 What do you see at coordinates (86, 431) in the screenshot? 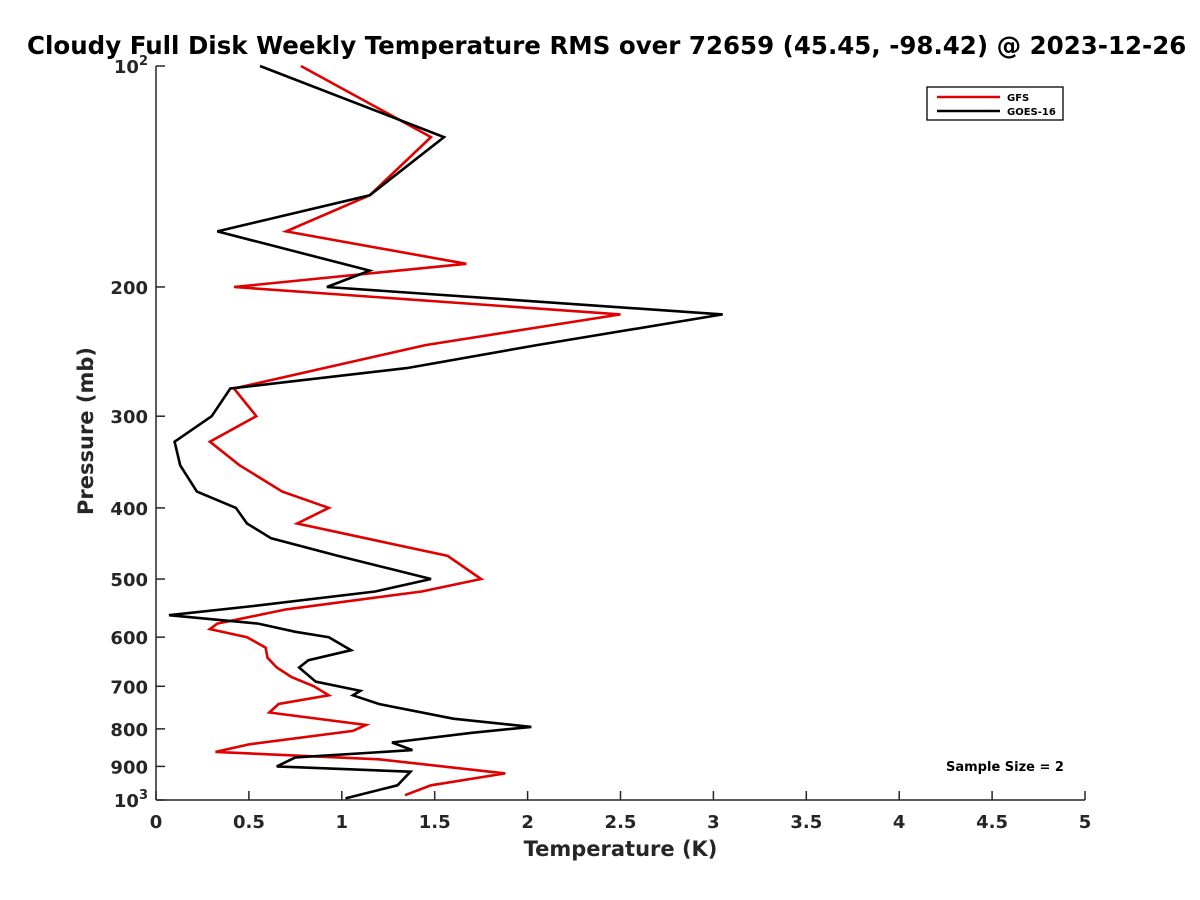
I see `y-axis-label: Pressure (mb)` at bounding box center [86, 431].